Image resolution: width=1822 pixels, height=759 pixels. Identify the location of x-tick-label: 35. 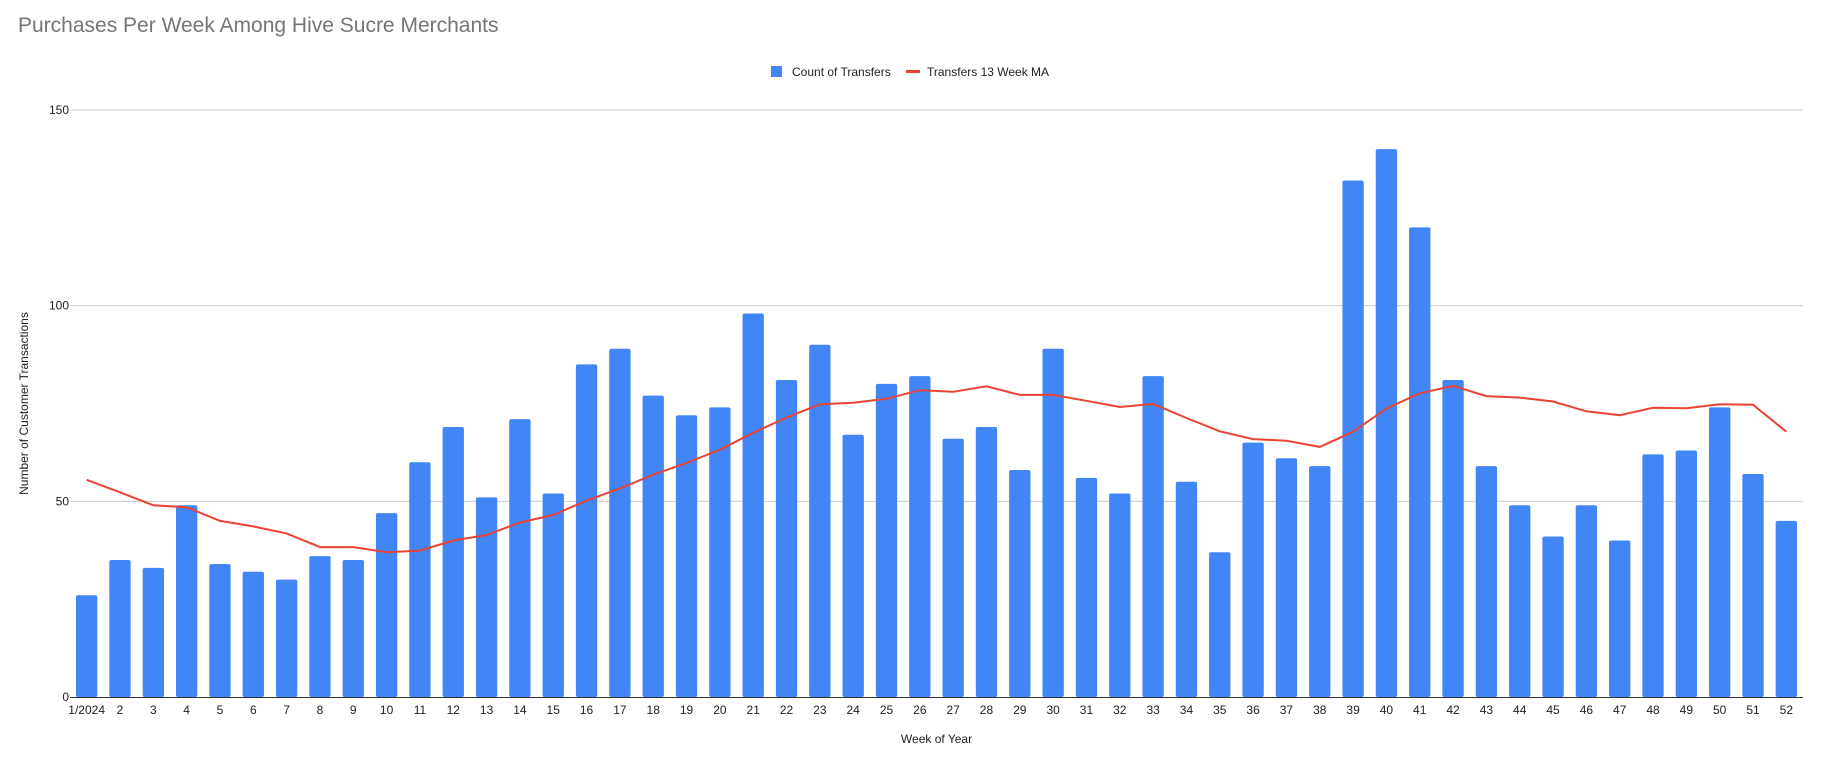
(1220, 710).